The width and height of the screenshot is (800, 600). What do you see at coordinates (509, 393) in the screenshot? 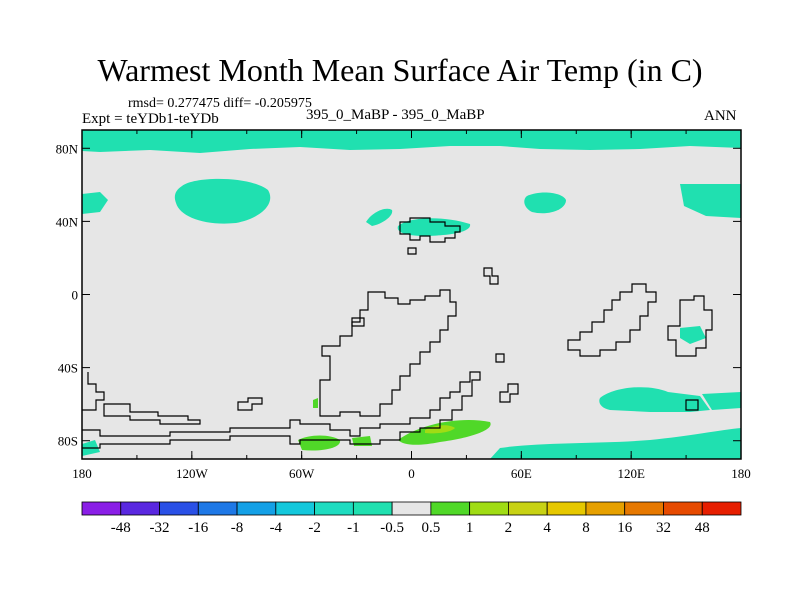
I see `island-coast-f` at bounding box center [509, 393].